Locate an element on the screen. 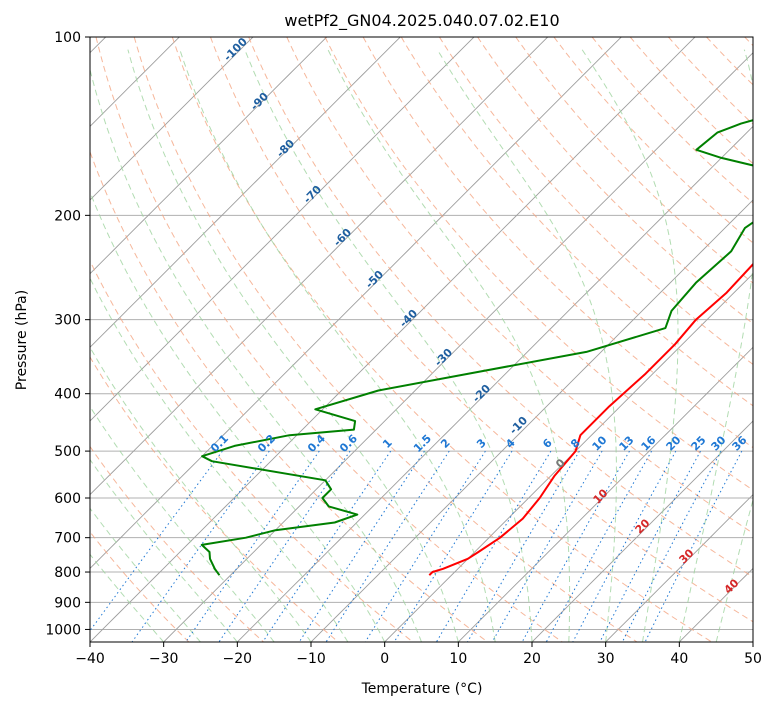 Image resolution: width=775 pixels, height=708 pixels. y-axis-label: Pressure (hPa) is located at coordinates (22, 340).